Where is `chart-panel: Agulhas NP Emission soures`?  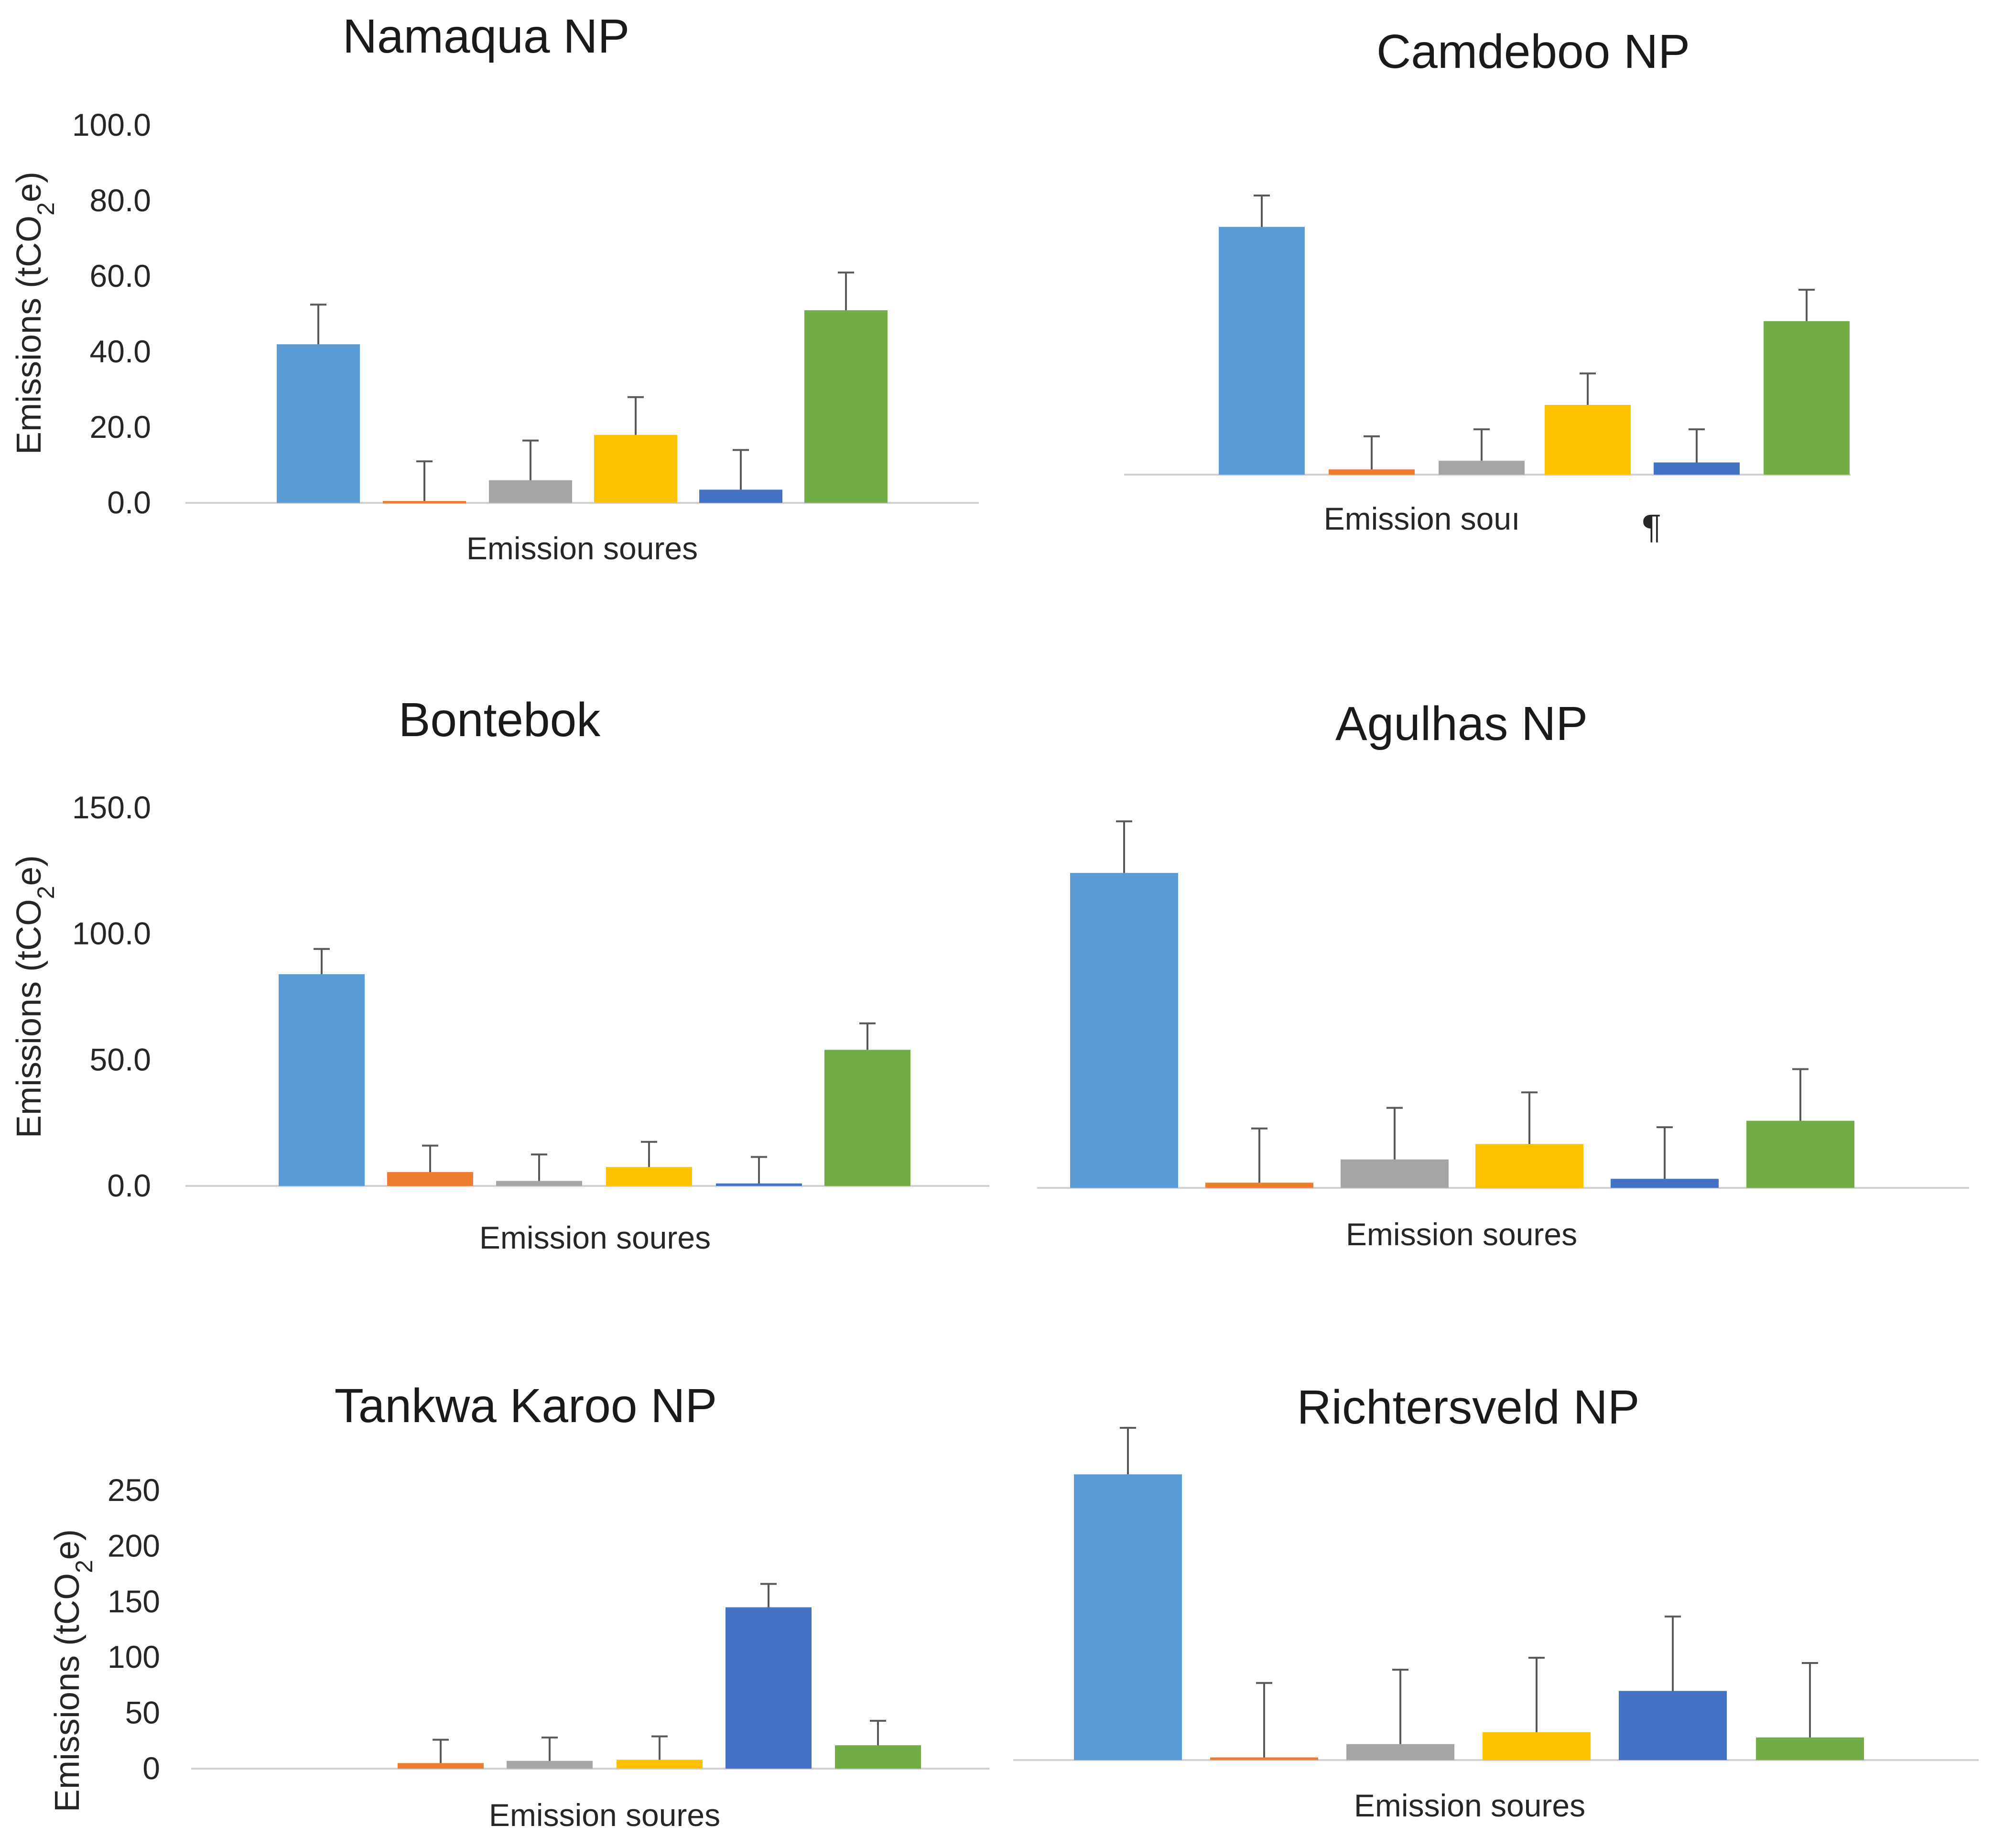 chart-panel: Agulhas NP Emission soures is located at coordinates (1503, 975).